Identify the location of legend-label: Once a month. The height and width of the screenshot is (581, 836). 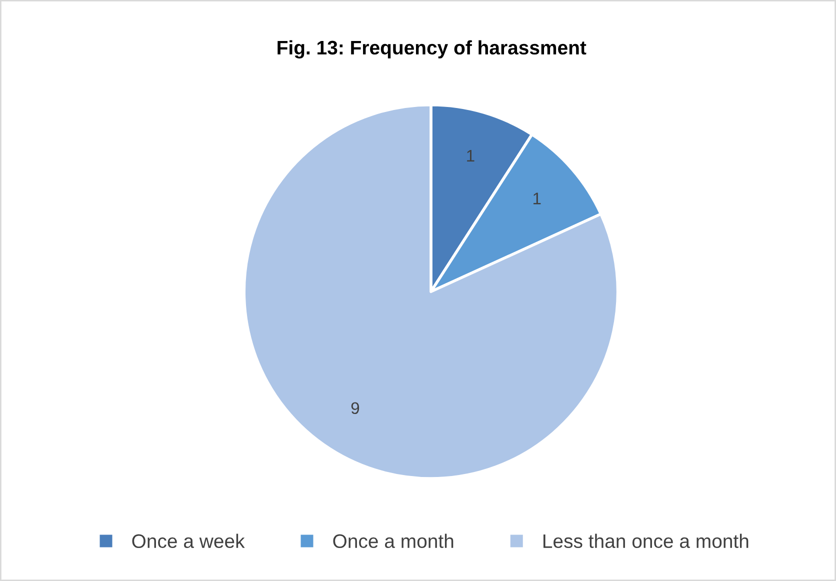
(393, 541).